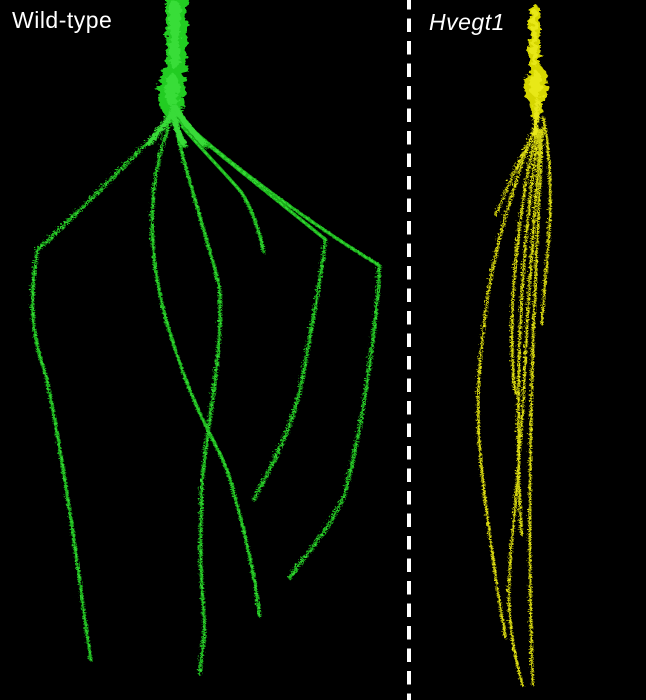 The width and height of the screenshot is (646, 700). Describe the element at coordinates (62, 20) in the screenshot. I see `wildtype-panel-label: Wild-type` at that location.